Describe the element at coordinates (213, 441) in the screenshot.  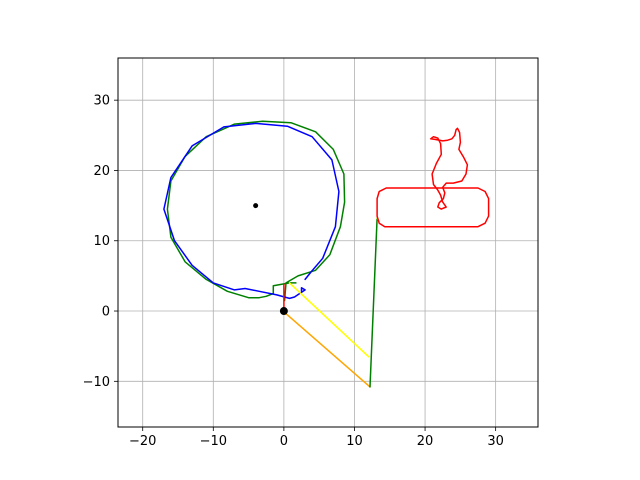
I see `x-tick-label: −10` at that location.